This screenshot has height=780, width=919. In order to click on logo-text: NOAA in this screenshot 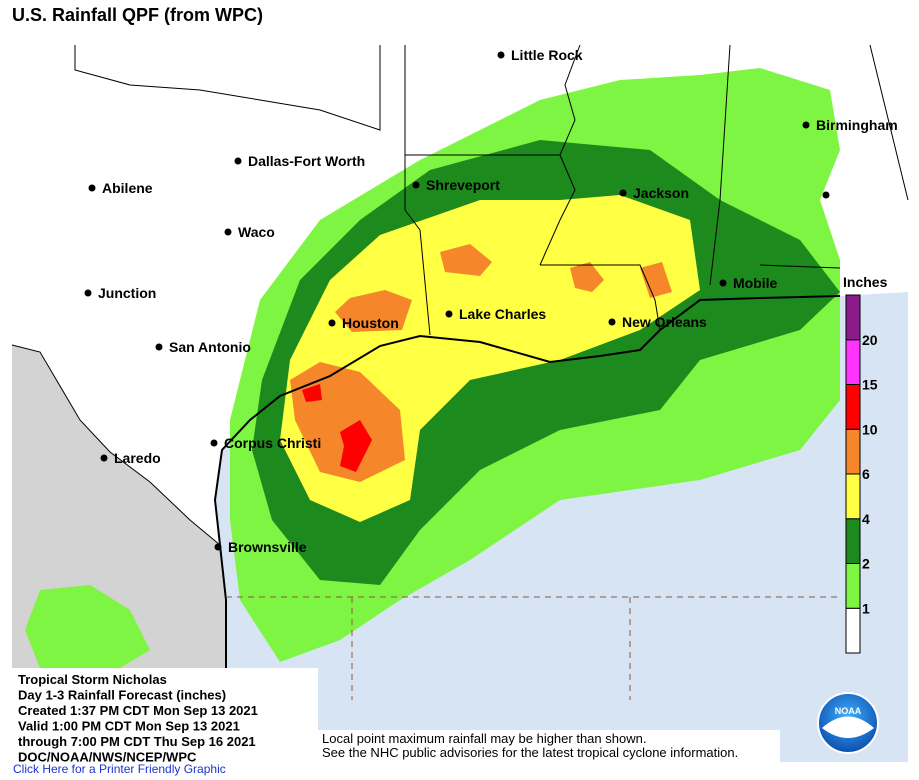, I will do `click(848, 711)`.